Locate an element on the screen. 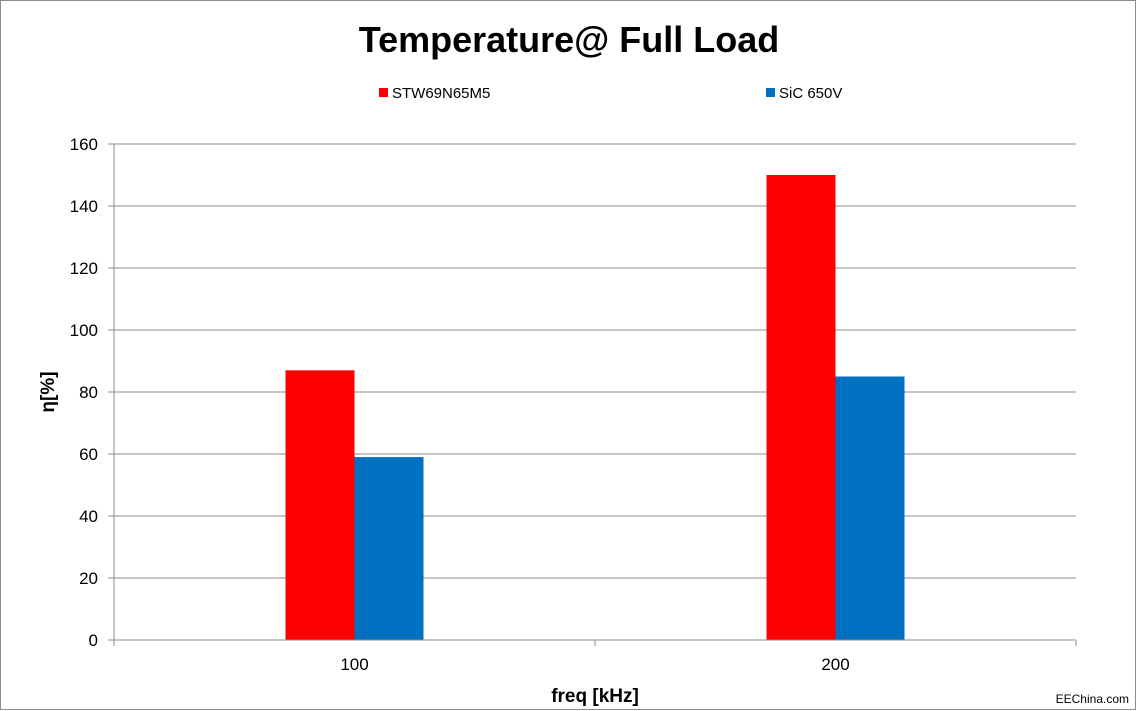 The height and width of the screenshot is (711, 1136). legend-swatch-sic-650v is located at coordinates (770, 92).